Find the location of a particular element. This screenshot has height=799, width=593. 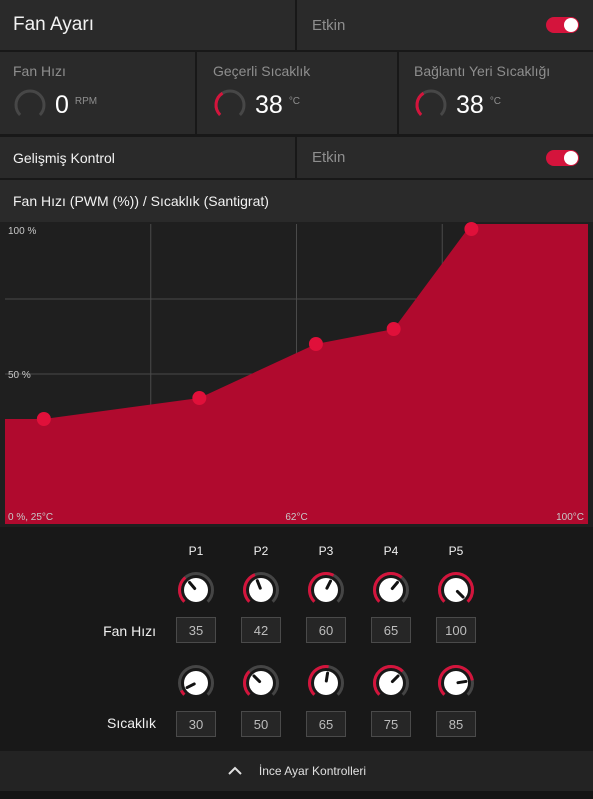

stat-current-temperature: Geçerli Sıcaklık 38 °C is located at coordinates (297, 93).